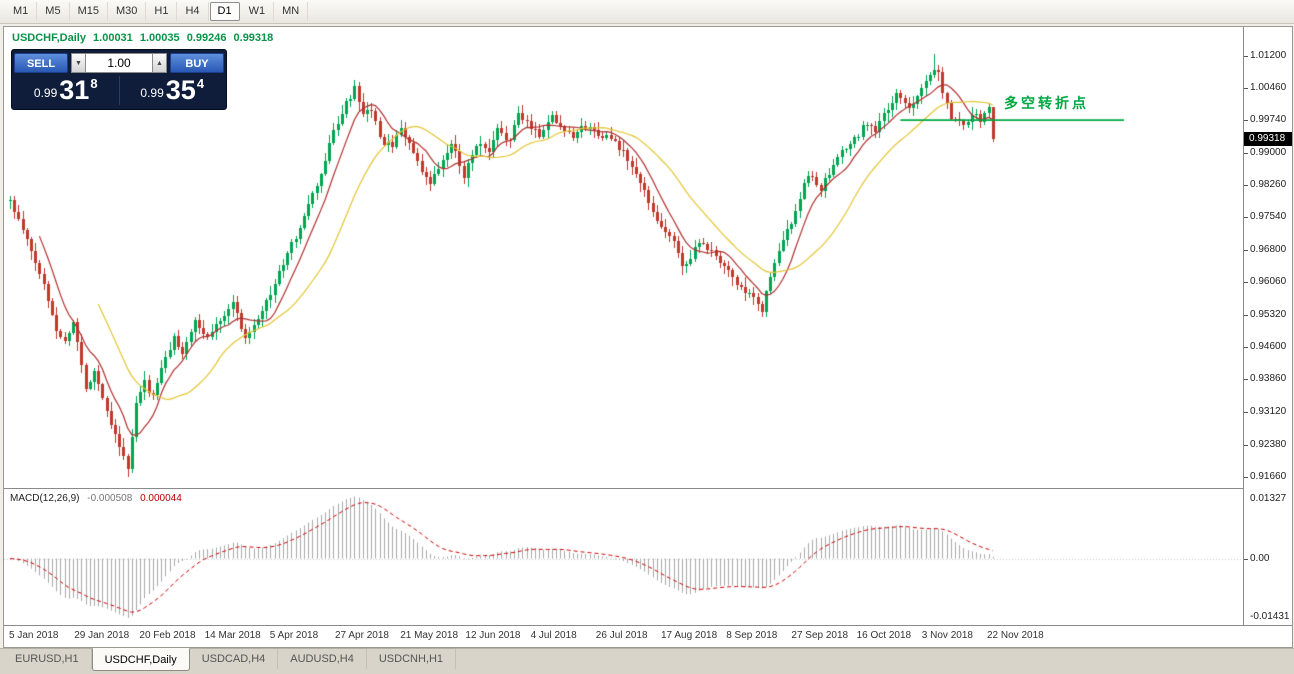  I want to click on pane-separator-macd-dates, so click(648, 625).